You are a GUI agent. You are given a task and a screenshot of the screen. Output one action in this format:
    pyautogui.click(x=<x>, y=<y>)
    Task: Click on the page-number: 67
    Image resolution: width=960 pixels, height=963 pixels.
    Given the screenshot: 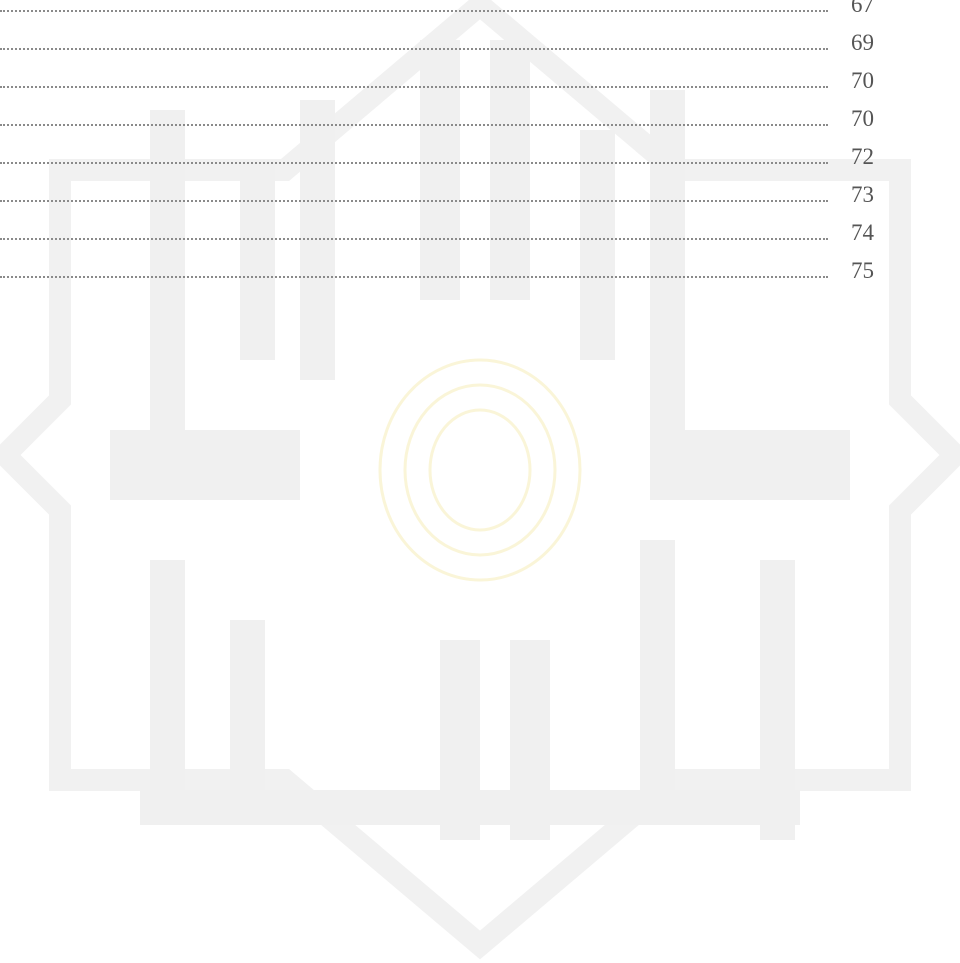 What is the action you would take?
    pyautogui.click(x=862, y=8)
    